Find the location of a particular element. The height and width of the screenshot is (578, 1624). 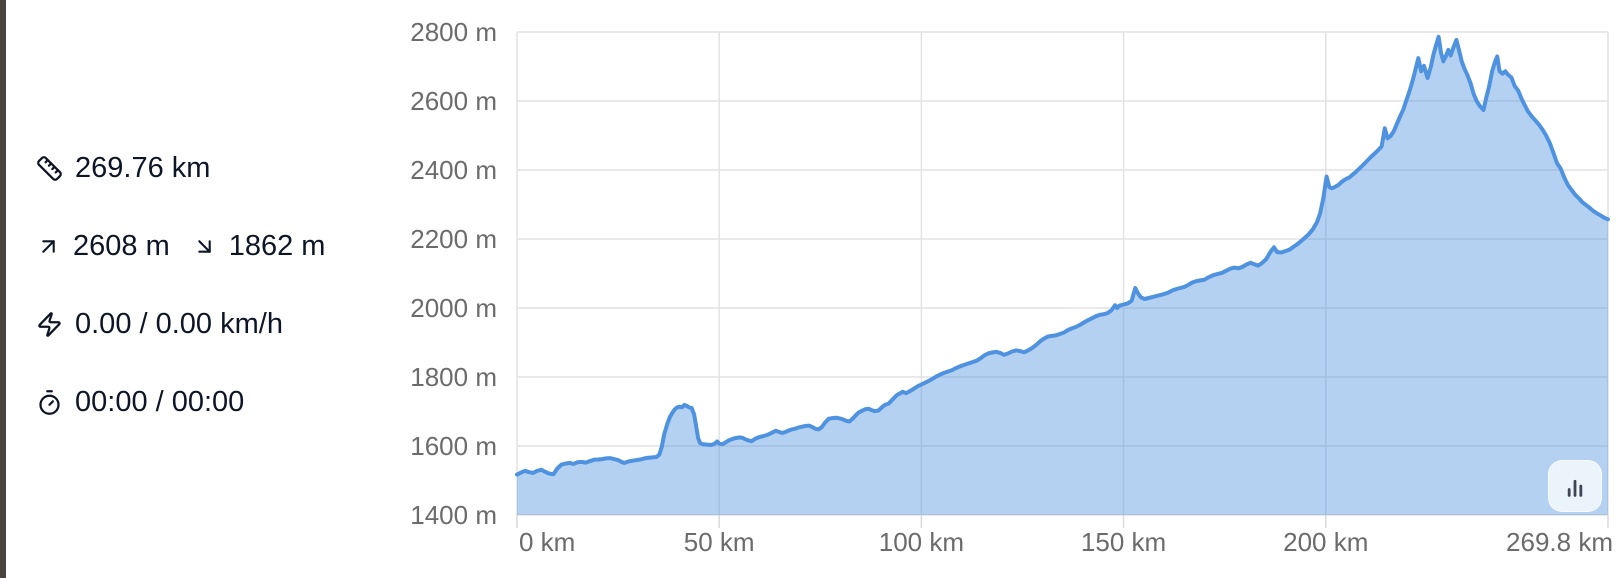

stat-elevation: 2608 m 1862 m is located at coordinates (180, 246).